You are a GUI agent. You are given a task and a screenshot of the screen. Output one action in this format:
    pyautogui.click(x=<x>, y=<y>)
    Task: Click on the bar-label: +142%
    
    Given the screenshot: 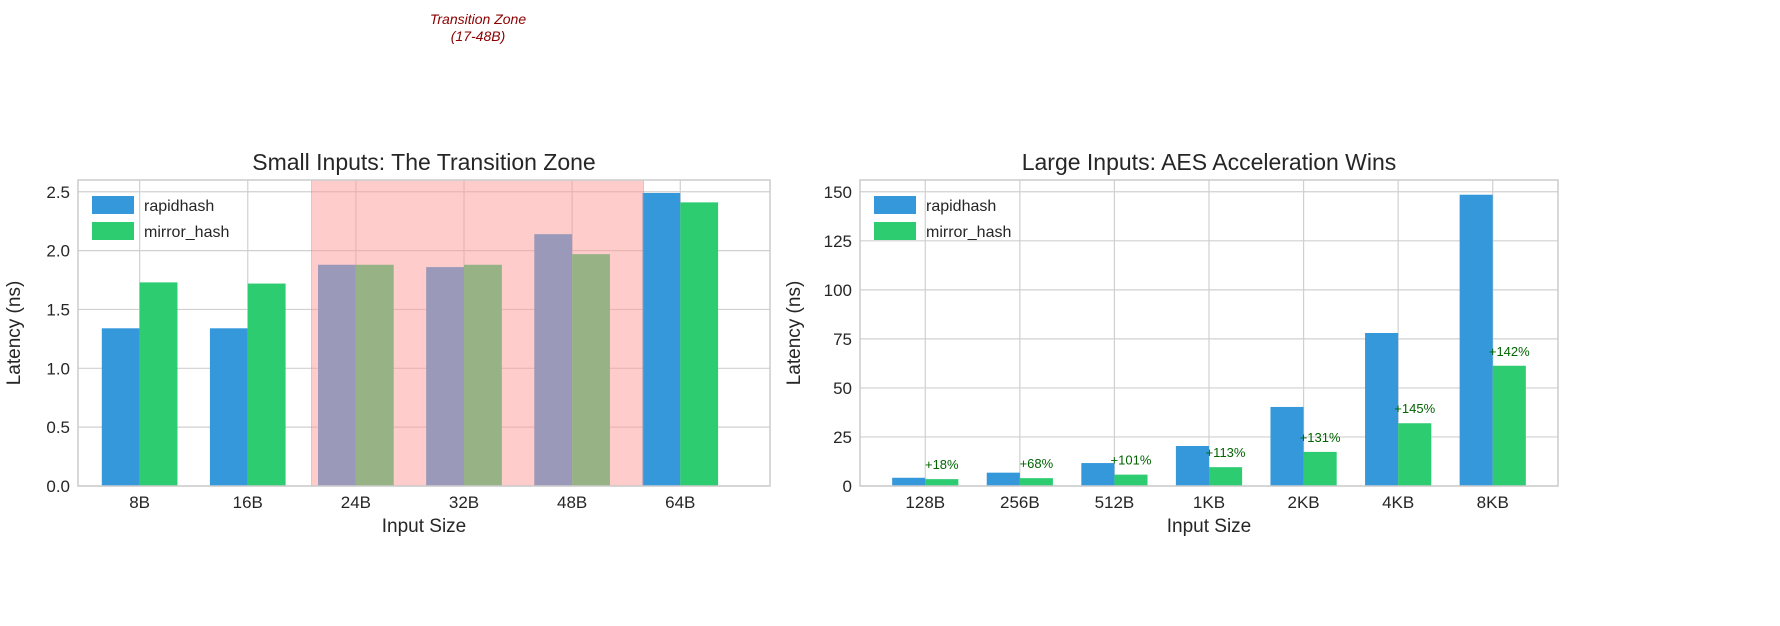 What is the action you would take?
    pyautogui.click(x=1509, y=351)
    